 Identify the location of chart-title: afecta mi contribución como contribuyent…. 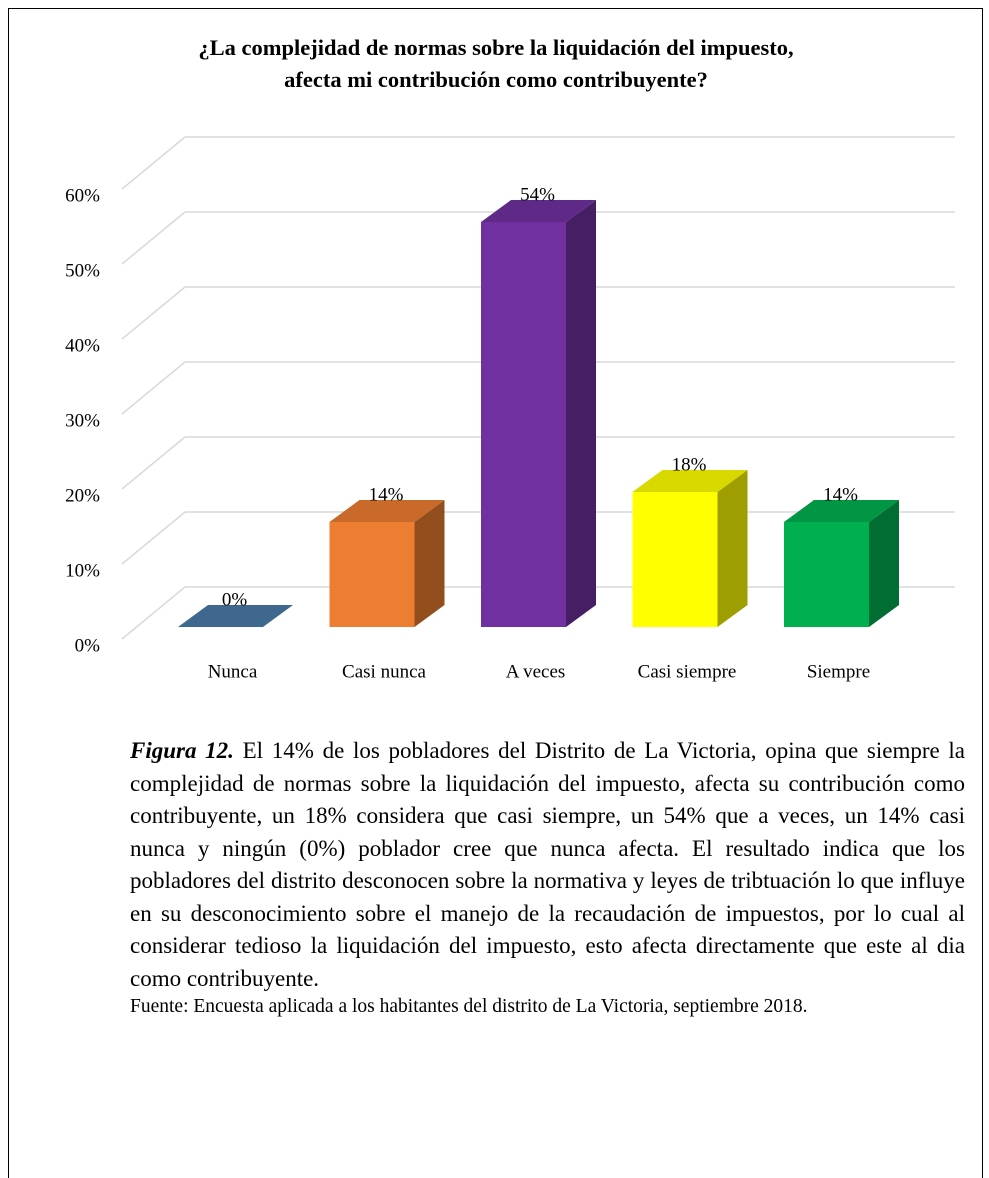
(496, 79).